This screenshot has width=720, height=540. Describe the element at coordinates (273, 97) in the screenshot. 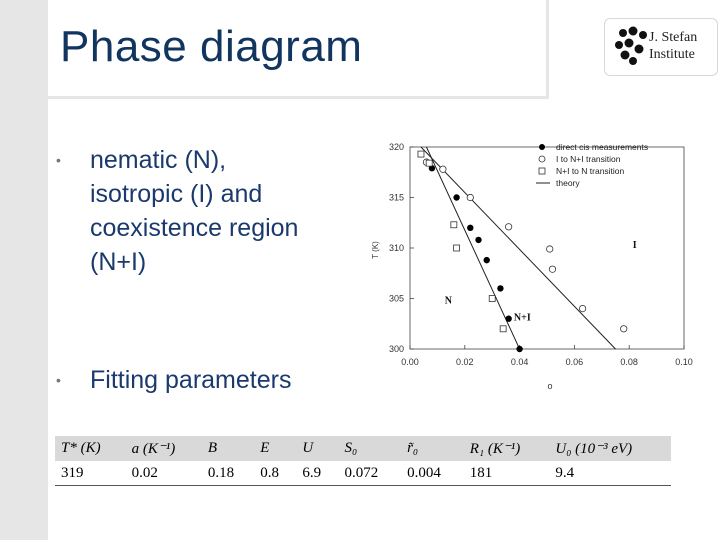

I see `header-divider` at that location.